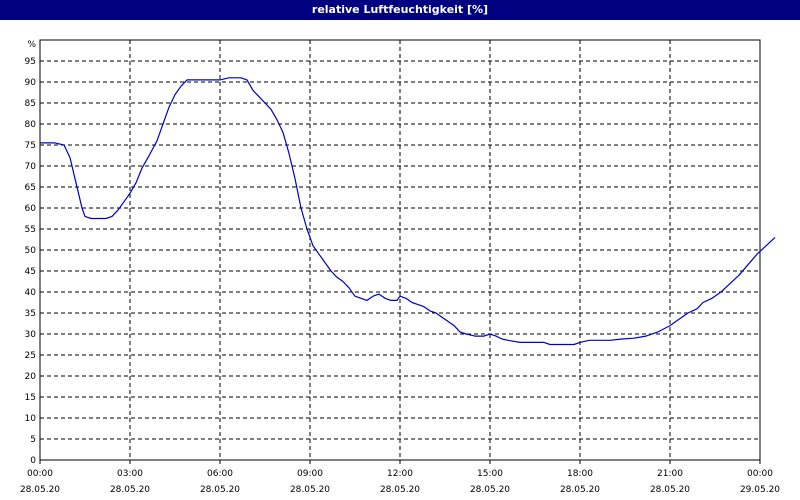 The width and height of the screenshot is (800, 500). What do you see at coordinates (400, 474) in the screenshot?
I see `x-tick-time-label: 12:00` at bounding box center [400, 474].